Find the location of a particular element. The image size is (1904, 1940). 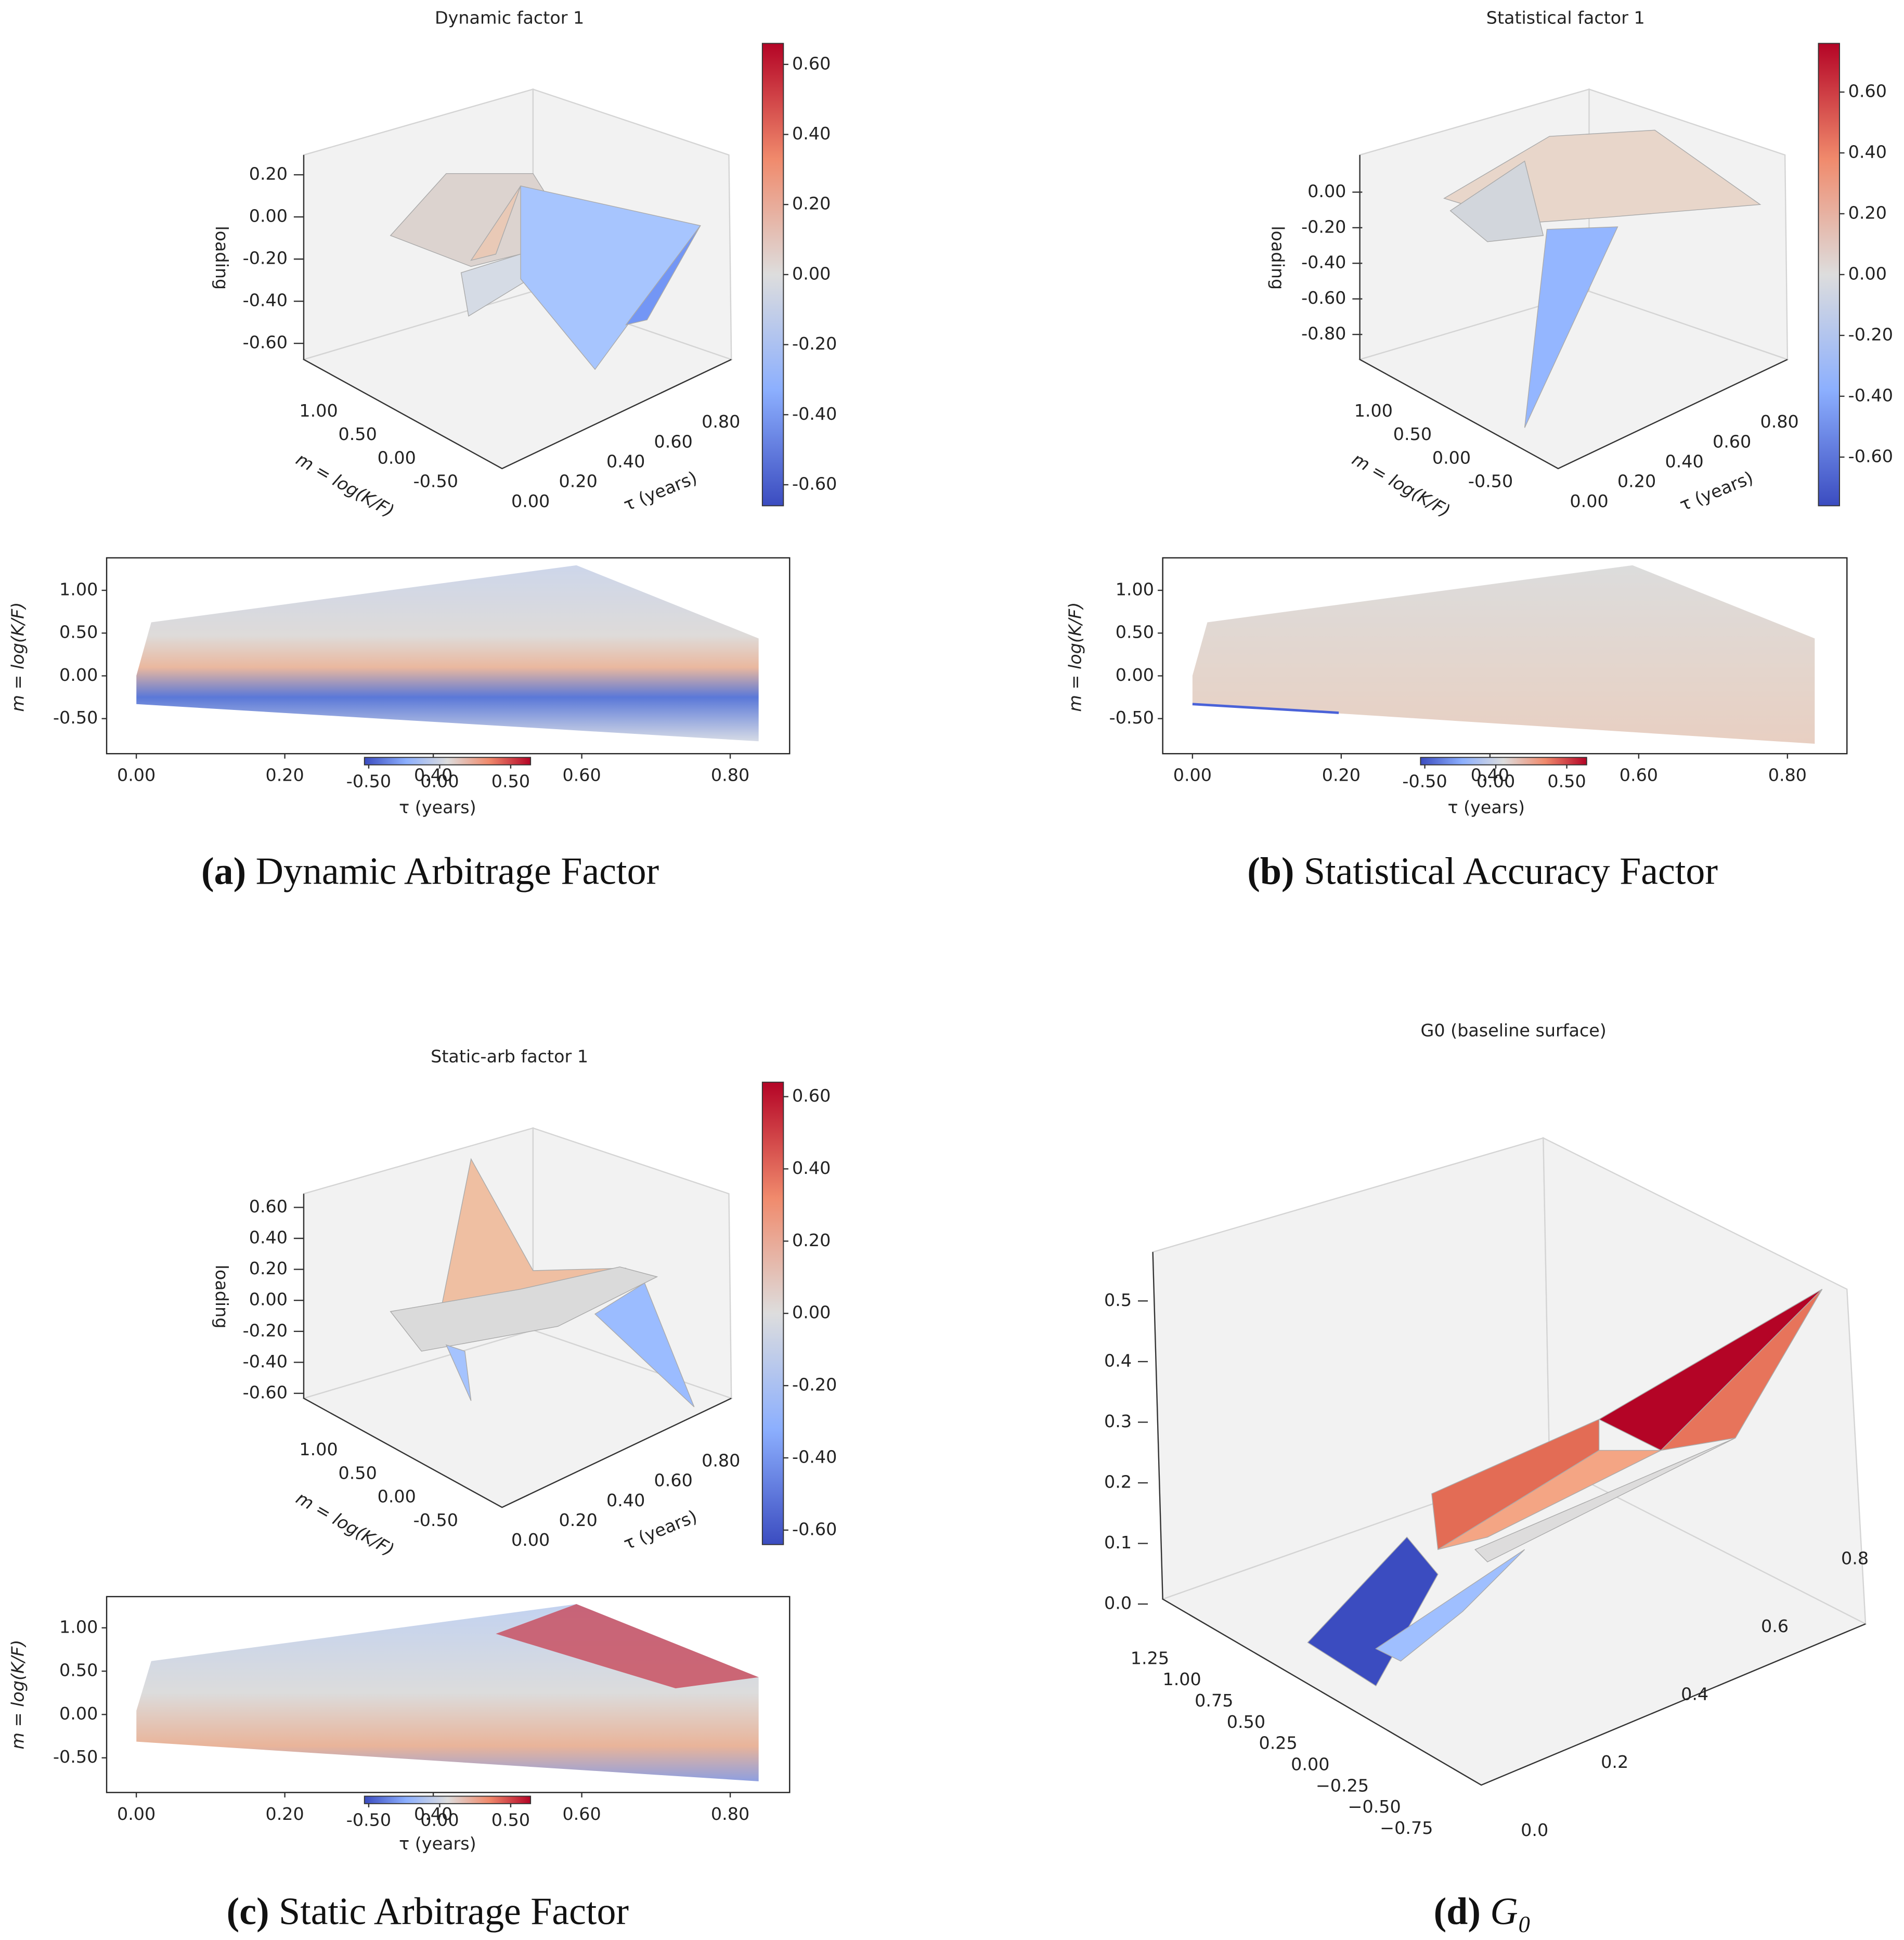

z-tick-label: 0.60 is located at coordinates (269, 1207).